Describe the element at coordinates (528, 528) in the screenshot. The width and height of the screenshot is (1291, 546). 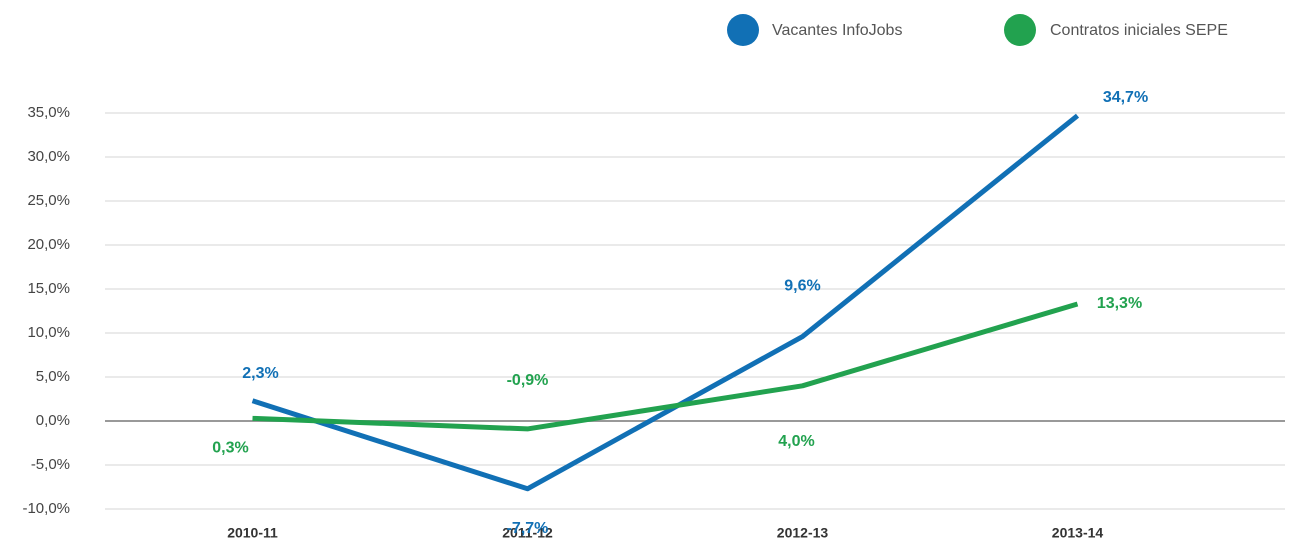
I see `data-label: -7,7%` at that location.